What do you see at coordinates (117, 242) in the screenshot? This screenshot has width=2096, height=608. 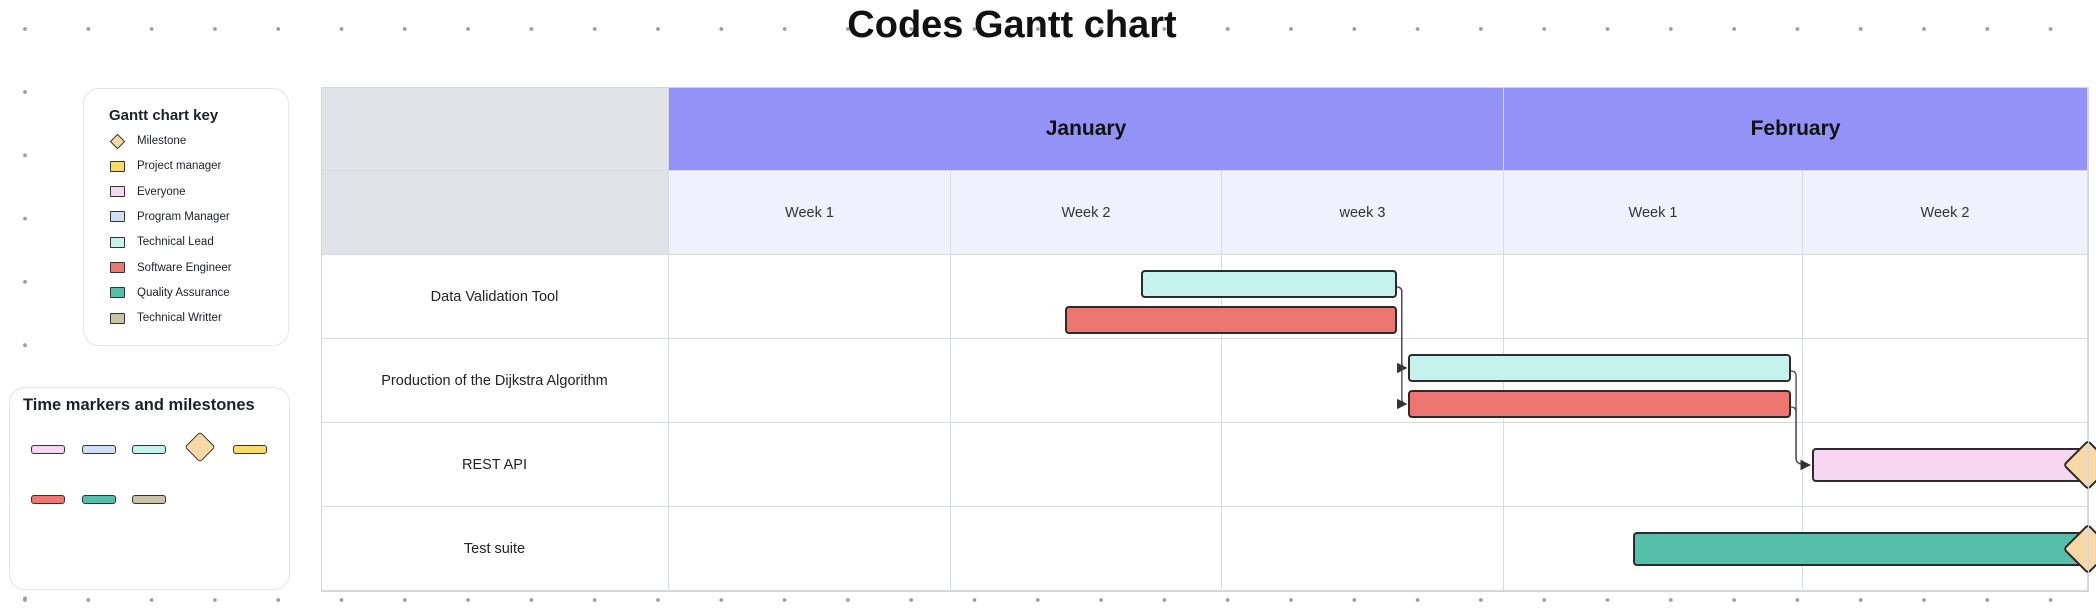 I see `technical-lead-swatch-icon` at bounding box center [117, 242].